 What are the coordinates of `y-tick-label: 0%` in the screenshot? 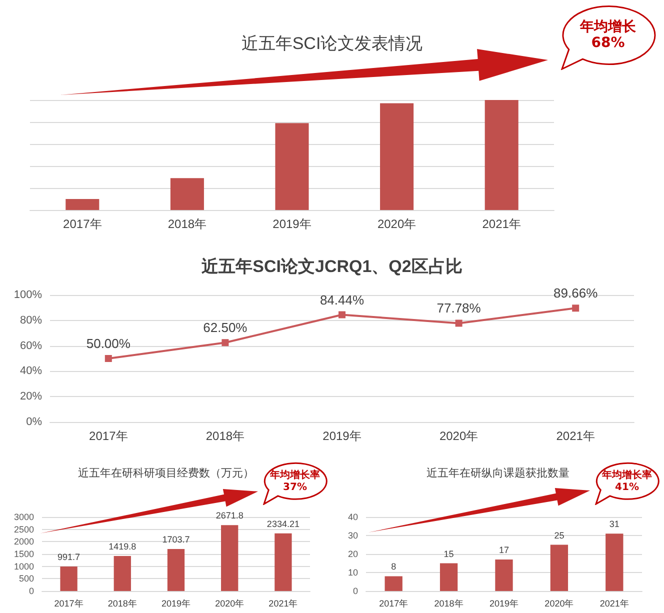 It's located at (34, 422).